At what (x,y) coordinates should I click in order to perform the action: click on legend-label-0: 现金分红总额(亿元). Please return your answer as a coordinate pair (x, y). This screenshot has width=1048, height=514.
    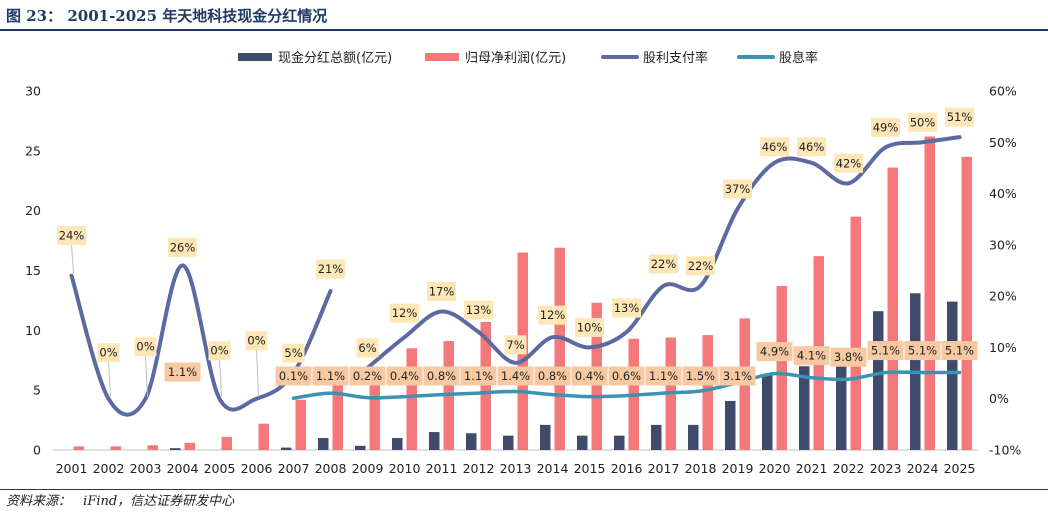
    Looking at the image, I should click on (335, 58).